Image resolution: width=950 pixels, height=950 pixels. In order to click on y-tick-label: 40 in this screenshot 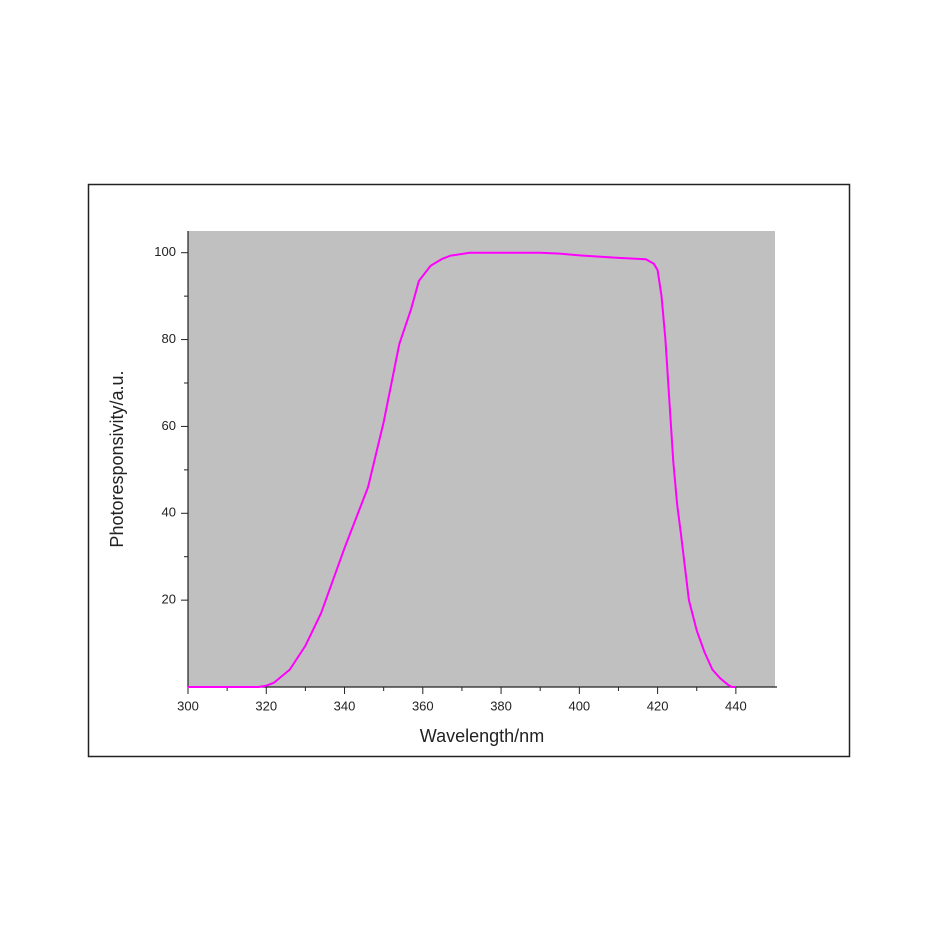, I will do `click(169, 512)`.